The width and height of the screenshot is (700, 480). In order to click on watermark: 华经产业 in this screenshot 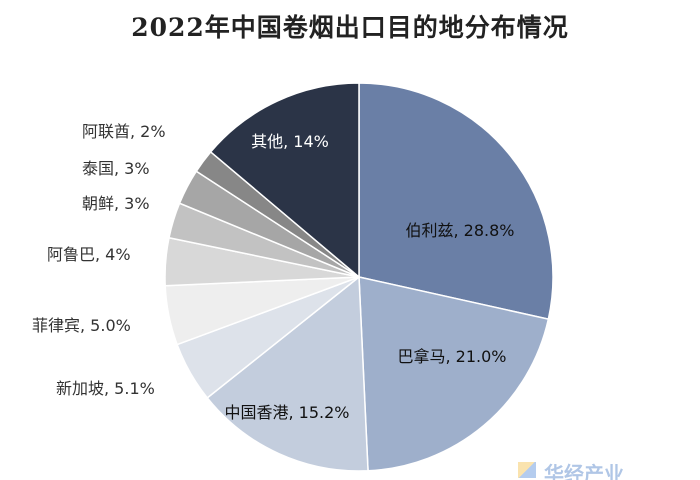, I will do `click(606, 469)`.